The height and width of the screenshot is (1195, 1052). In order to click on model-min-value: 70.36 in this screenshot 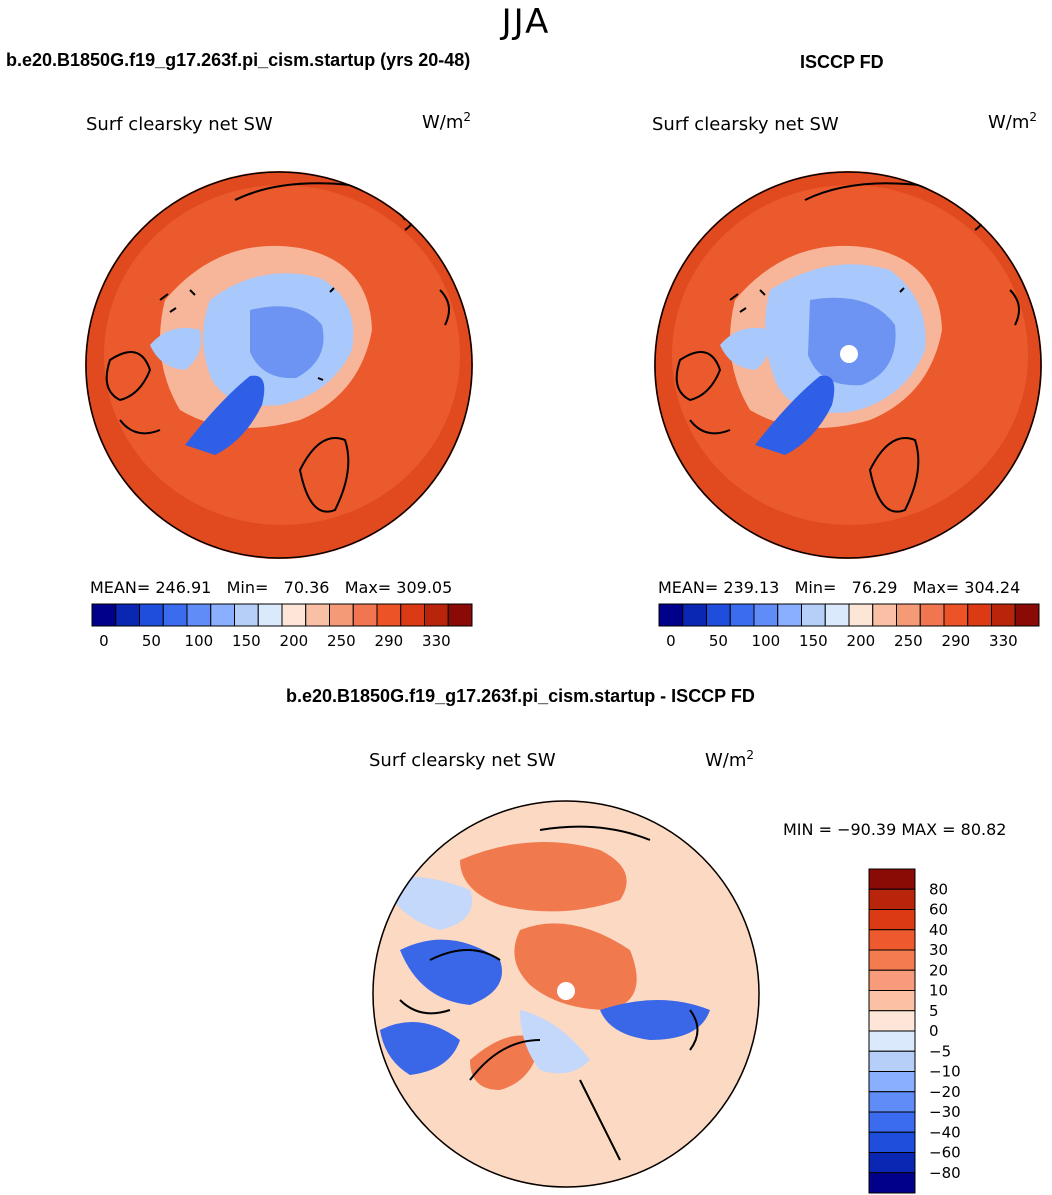, I will do `click(306, 587)`.